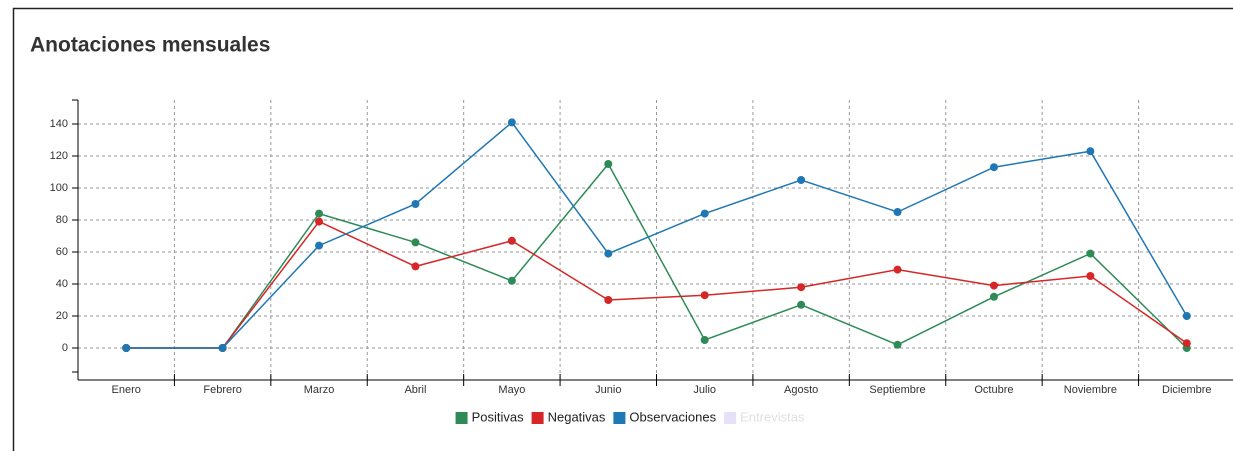  I want to click on legend-item: Observaciones, so click(665, 416).